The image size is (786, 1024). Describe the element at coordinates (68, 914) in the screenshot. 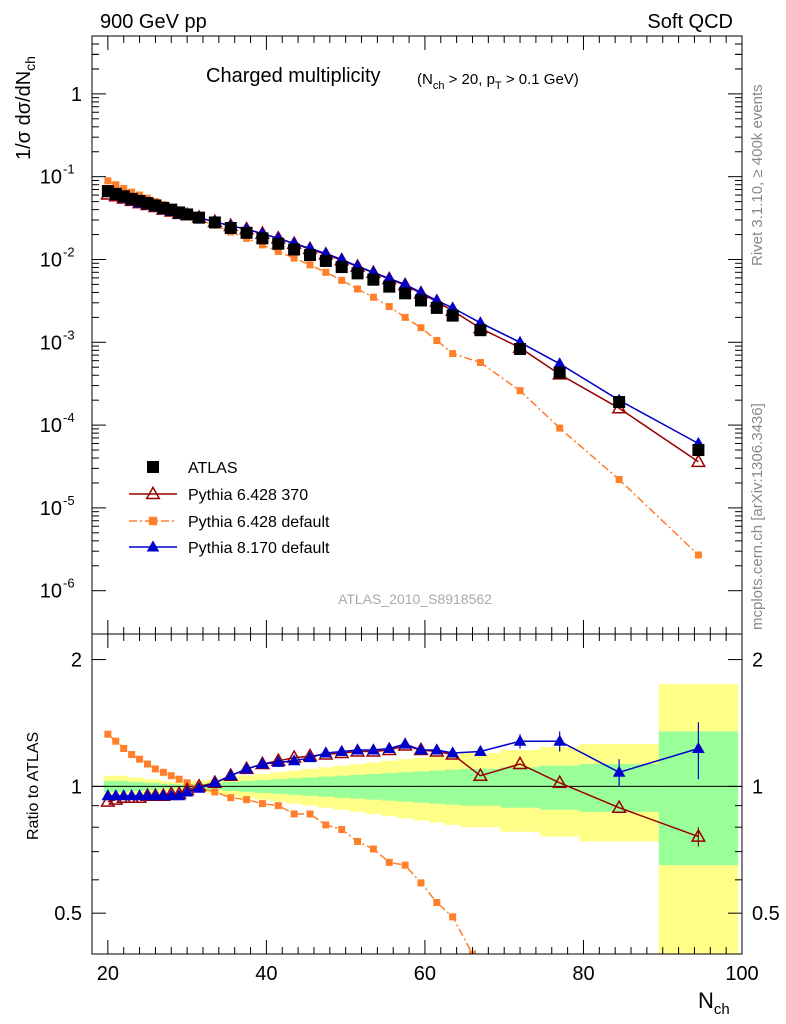

I see `ratio-y-tick-label: 0.5` at that location.